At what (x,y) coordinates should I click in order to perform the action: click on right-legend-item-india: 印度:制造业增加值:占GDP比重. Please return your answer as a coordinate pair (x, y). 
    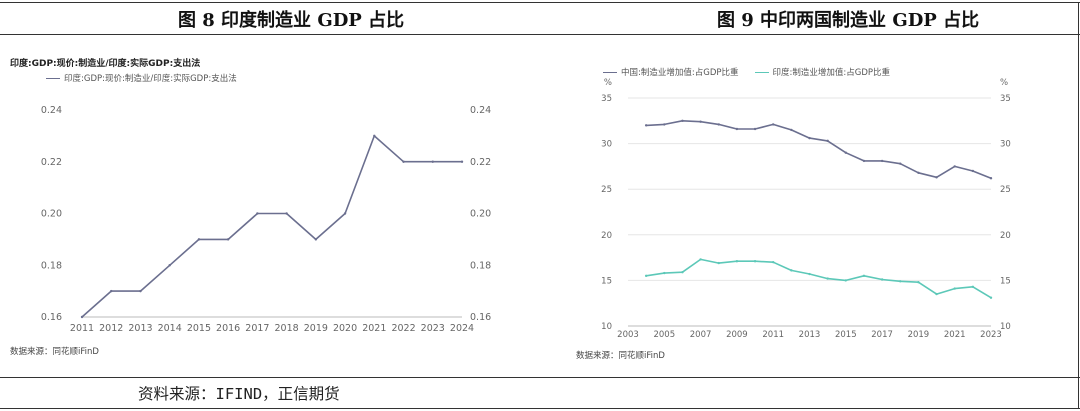
    Looking at the image, I should click on (822, 72).